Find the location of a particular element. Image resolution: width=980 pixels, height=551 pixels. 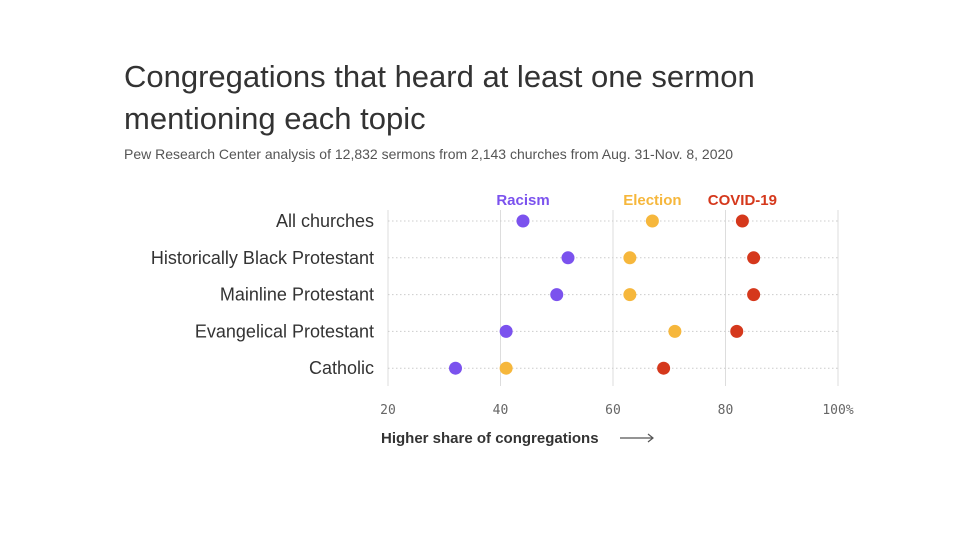

category-label: Evangelical Protestant is located at coordinates (284, 331).